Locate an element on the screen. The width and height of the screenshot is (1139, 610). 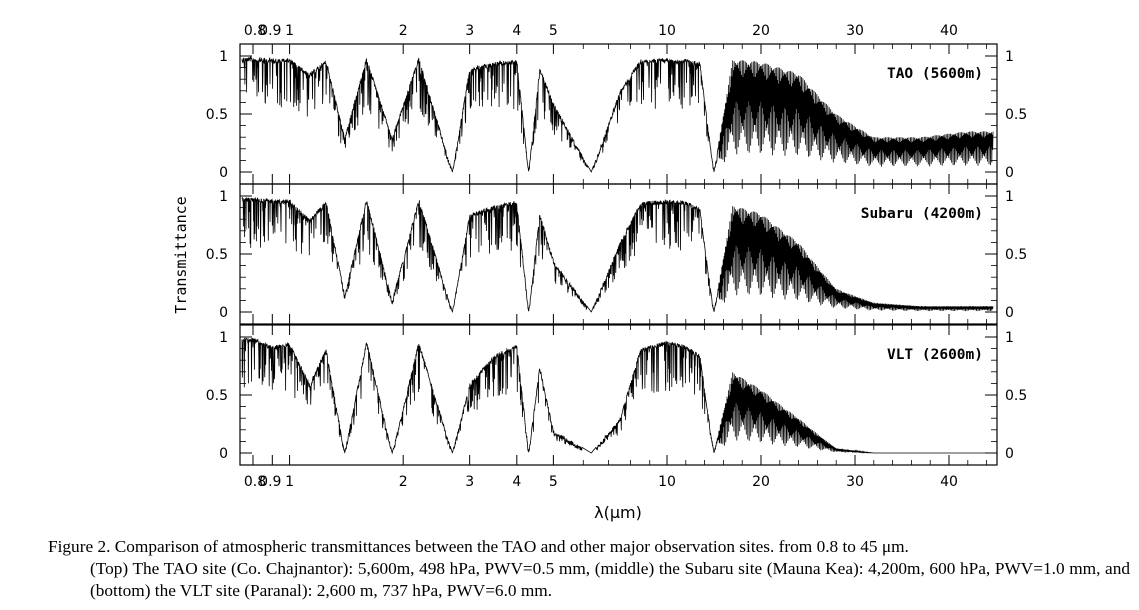
panel-site-label: TAO (5600m) is located at coordinates (935, 74).